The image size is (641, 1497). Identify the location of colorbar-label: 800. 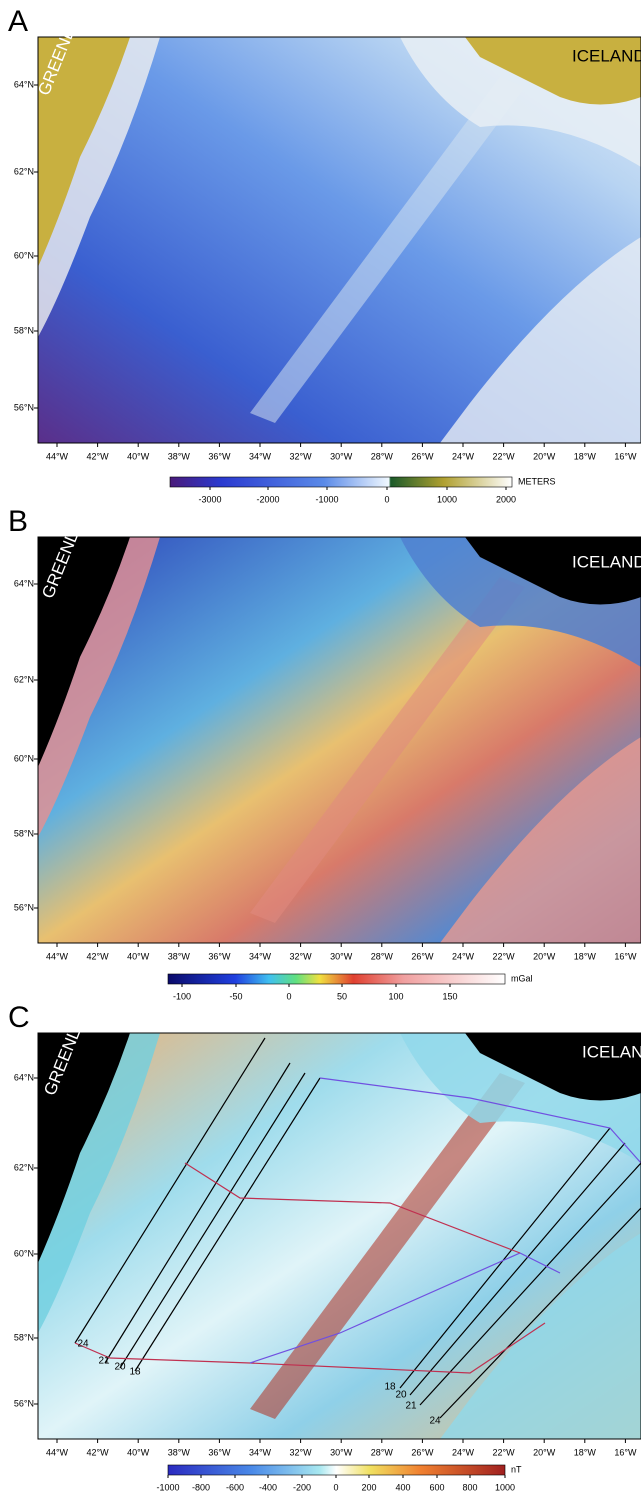
(469, 1487).